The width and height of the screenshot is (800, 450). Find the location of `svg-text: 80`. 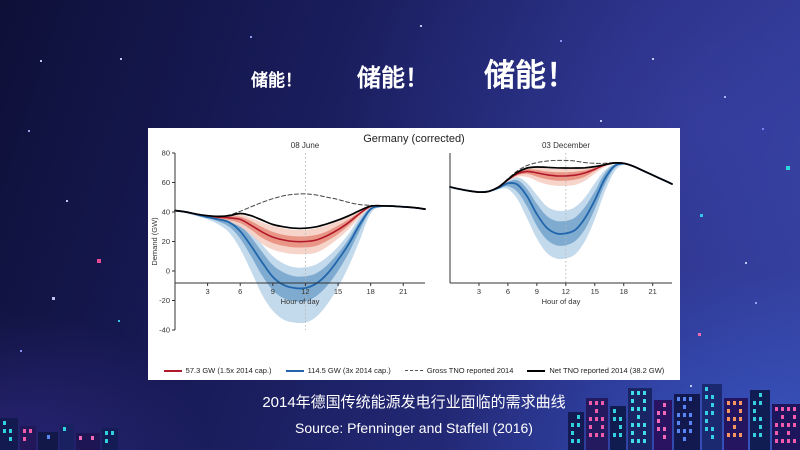

svg-text: 80 is located at coordinates (166, 153).